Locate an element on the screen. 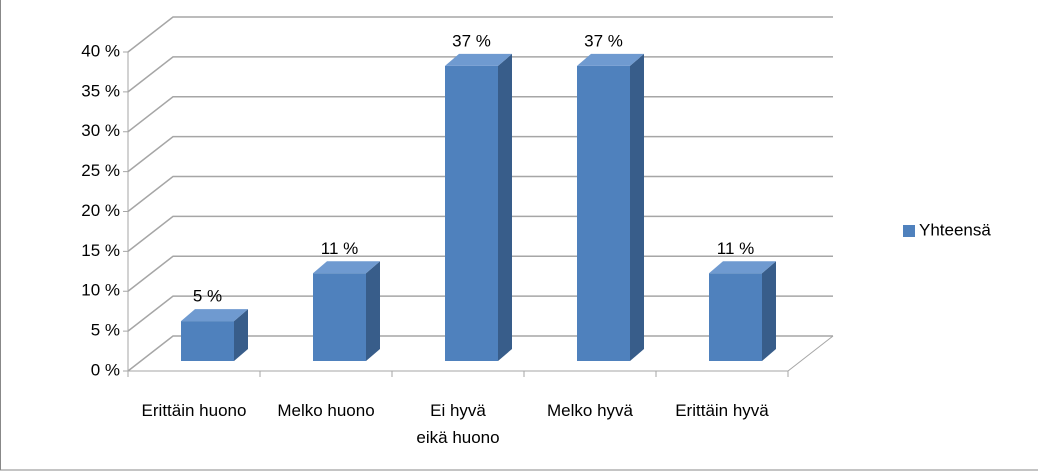 This screenshot has height=471, width=1038. x-tick-label: Melko huono is located at coordinates (326, 410).